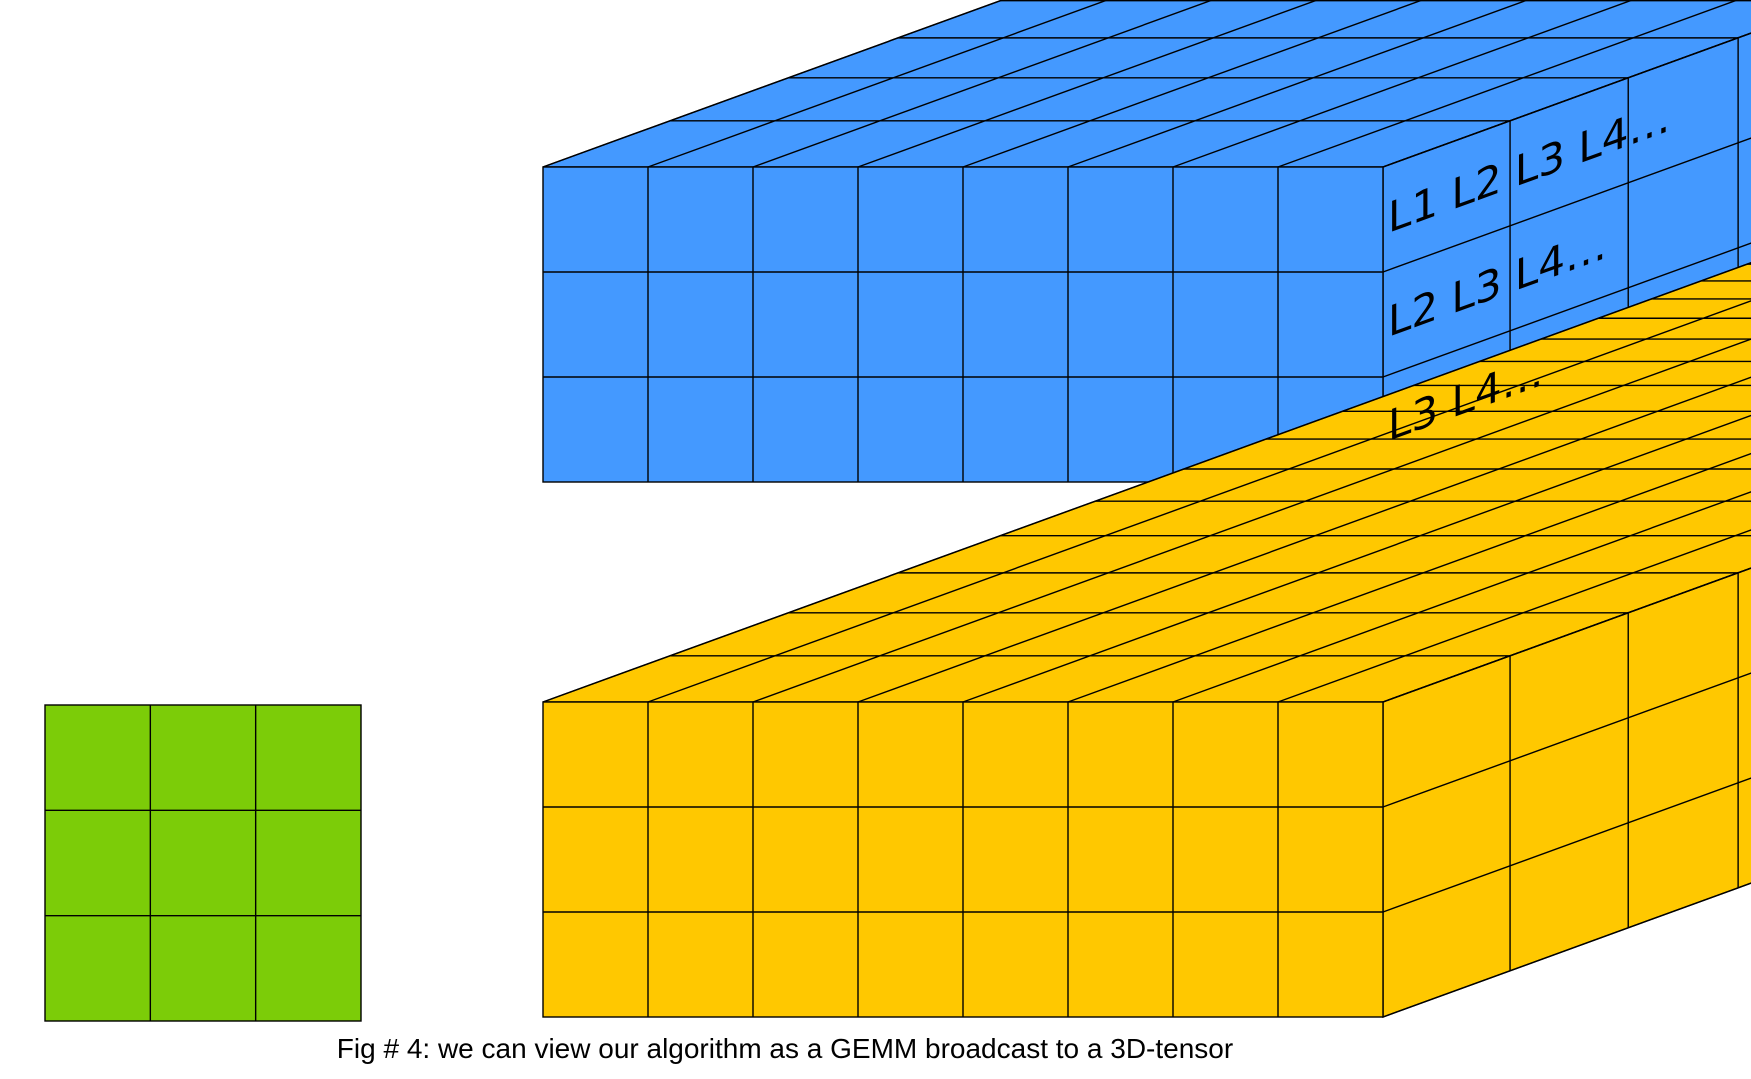  I want to click on green-filter-matrix, so click(203, 863).